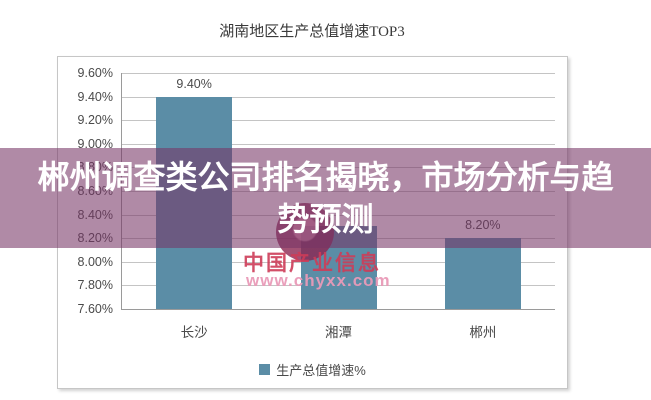 This screenshot has height=400, width=651. I want to click on y-tick-label: 7.80%, so click(95, 285).